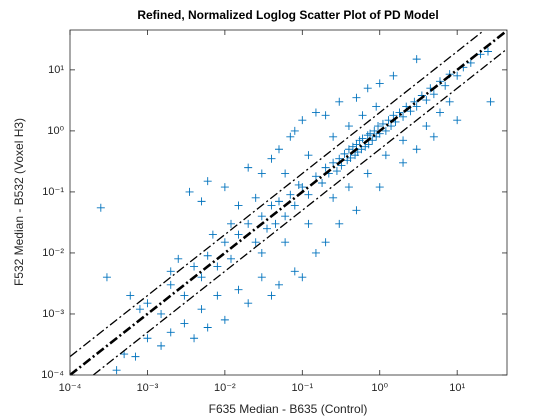  What do you see at coordinates (225, 388) in the screenshot?
I see `x-tick-label: 10⁻²` at bounding box center [225, 388].